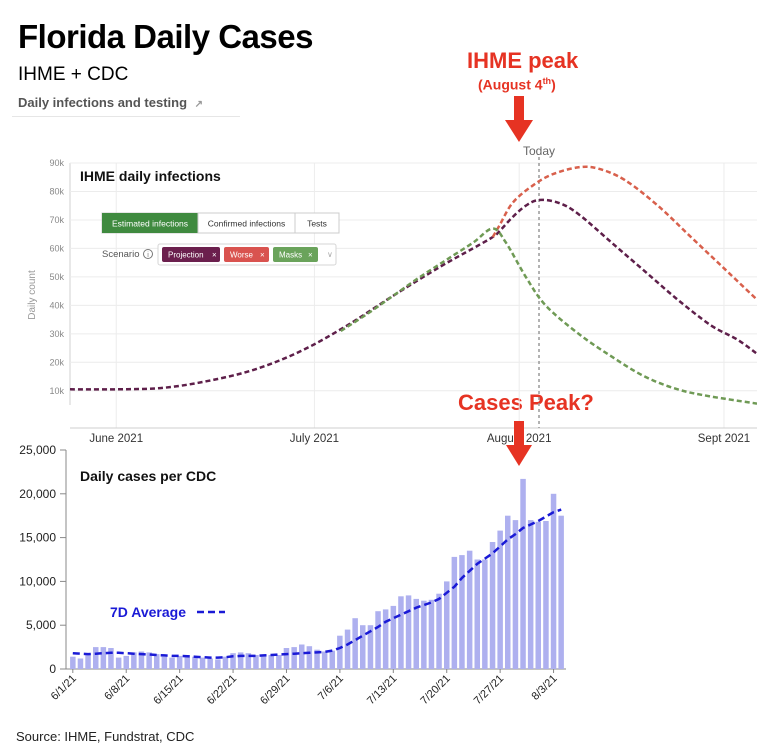 The image size is (757, 750). Describe the element at coordinates (148, 612) in the screenshot. I see `legend-label: 7D Average` at that location.